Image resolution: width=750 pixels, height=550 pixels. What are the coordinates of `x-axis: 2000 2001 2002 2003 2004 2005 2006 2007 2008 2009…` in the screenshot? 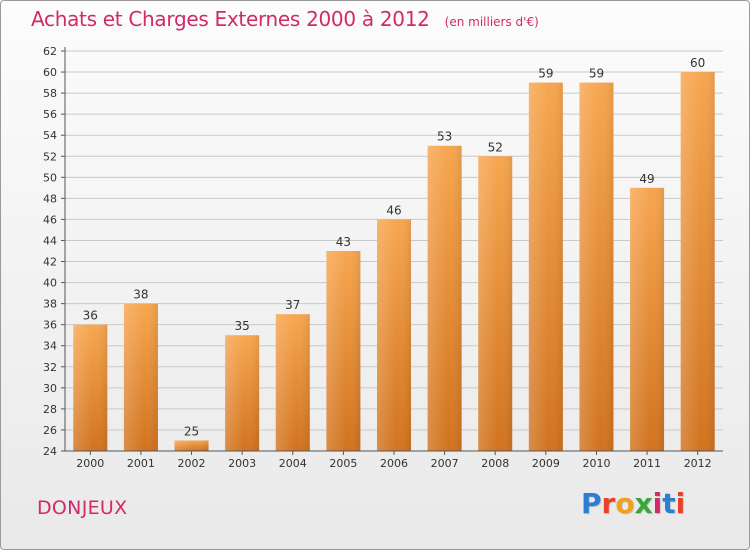 It's located at (394, 460).